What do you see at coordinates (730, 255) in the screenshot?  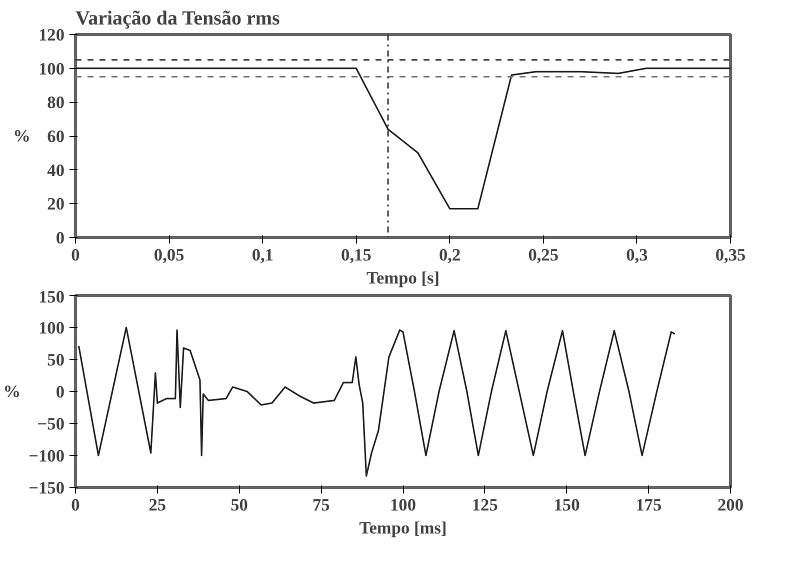 I see `x-tick-label: 0,35` at bounding box center [730, 255].